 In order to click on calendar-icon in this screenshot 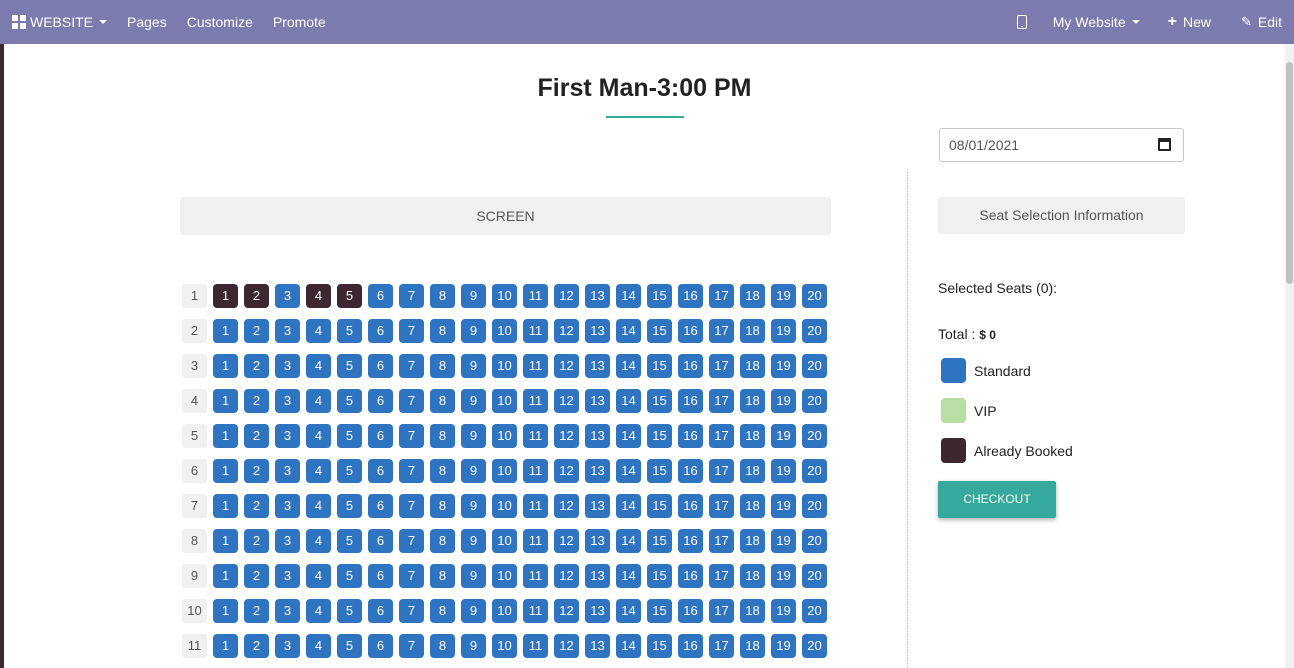, I will do `click(1164, 144)`.